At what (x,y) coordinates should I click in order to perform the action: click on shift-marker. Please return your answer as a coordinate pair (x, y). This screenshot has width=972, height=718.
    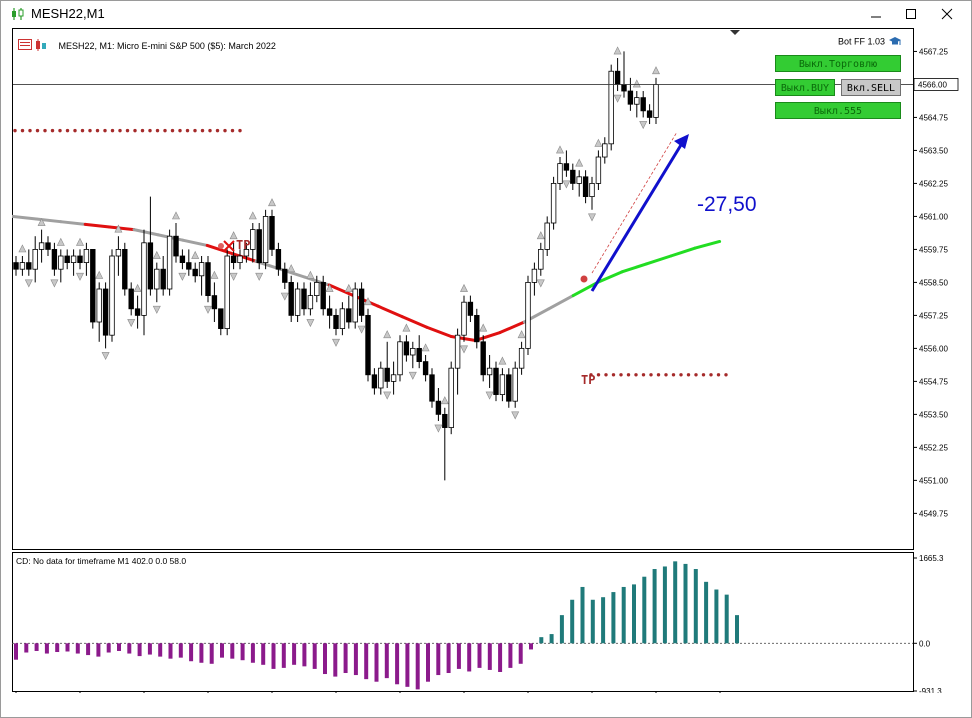
    Looking at the image, I should click on (735, 32).